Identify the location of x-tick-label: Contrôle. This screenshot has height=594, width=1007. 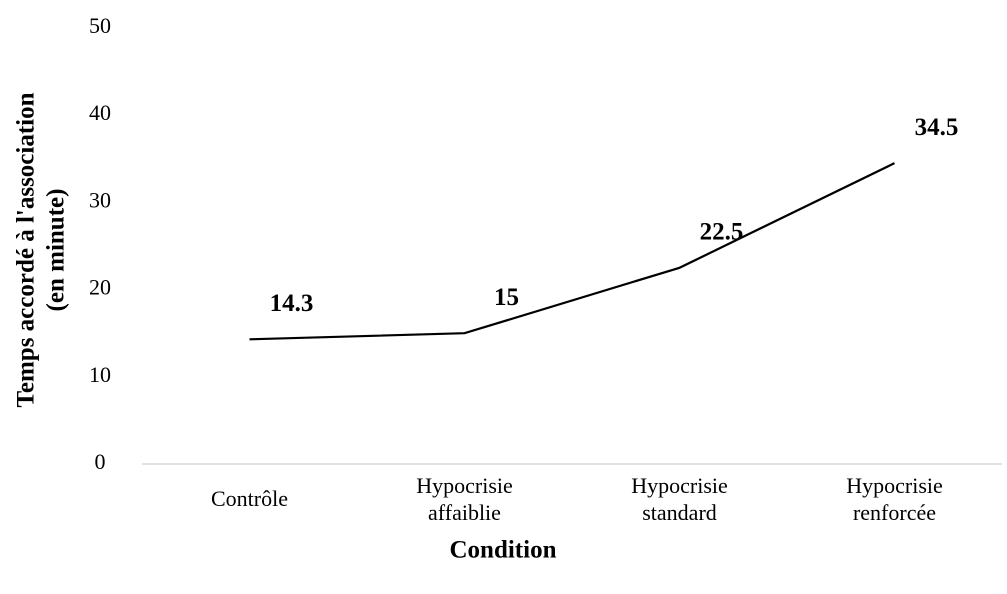
(249, 498).